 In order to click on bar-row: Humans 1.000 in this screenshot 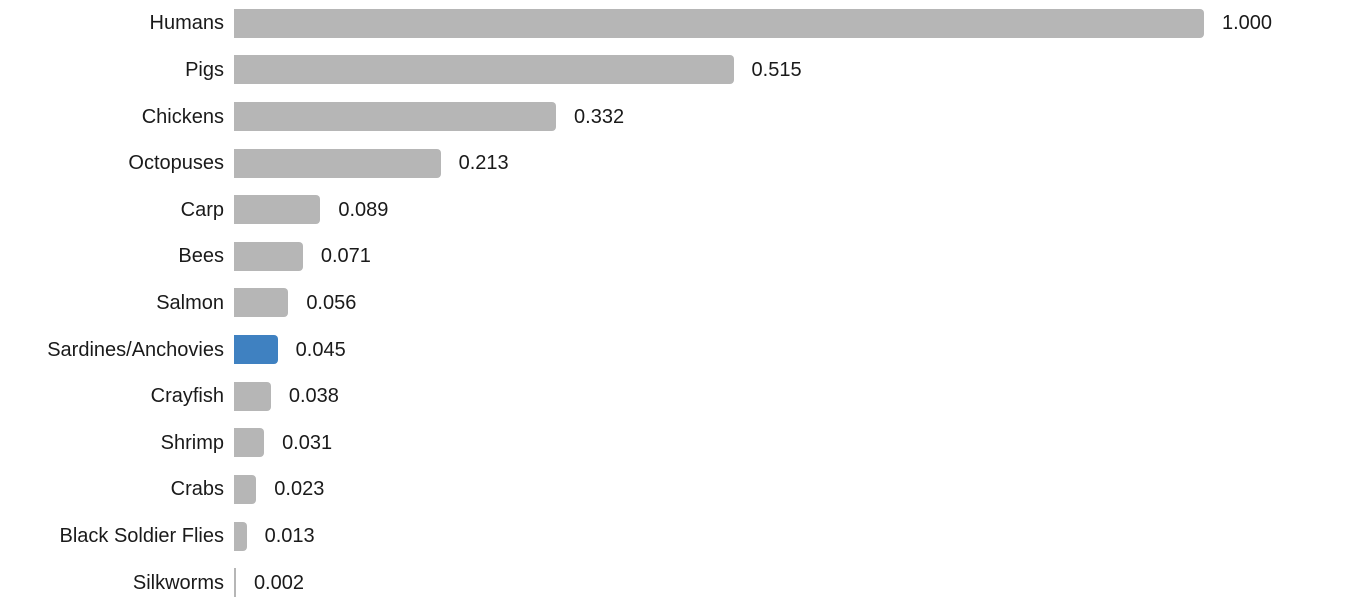, I will do `click(675, 23)`.